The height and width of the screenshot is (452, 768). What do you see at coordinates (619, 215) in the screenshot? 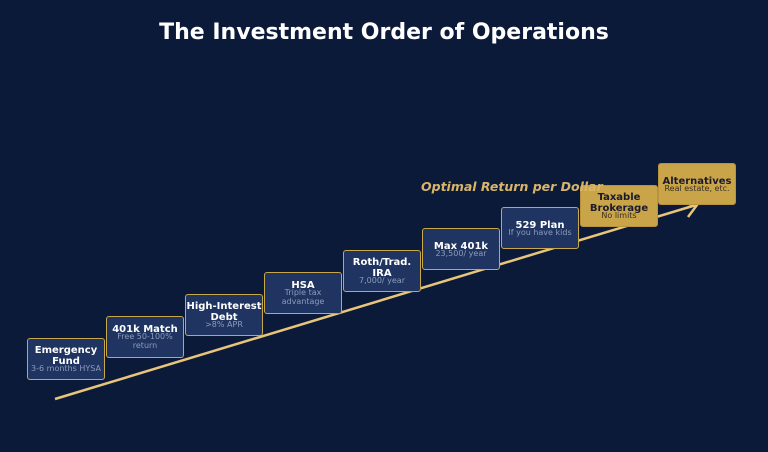
I see `step-subtitle: No limits` at bounding box center [619, 215].